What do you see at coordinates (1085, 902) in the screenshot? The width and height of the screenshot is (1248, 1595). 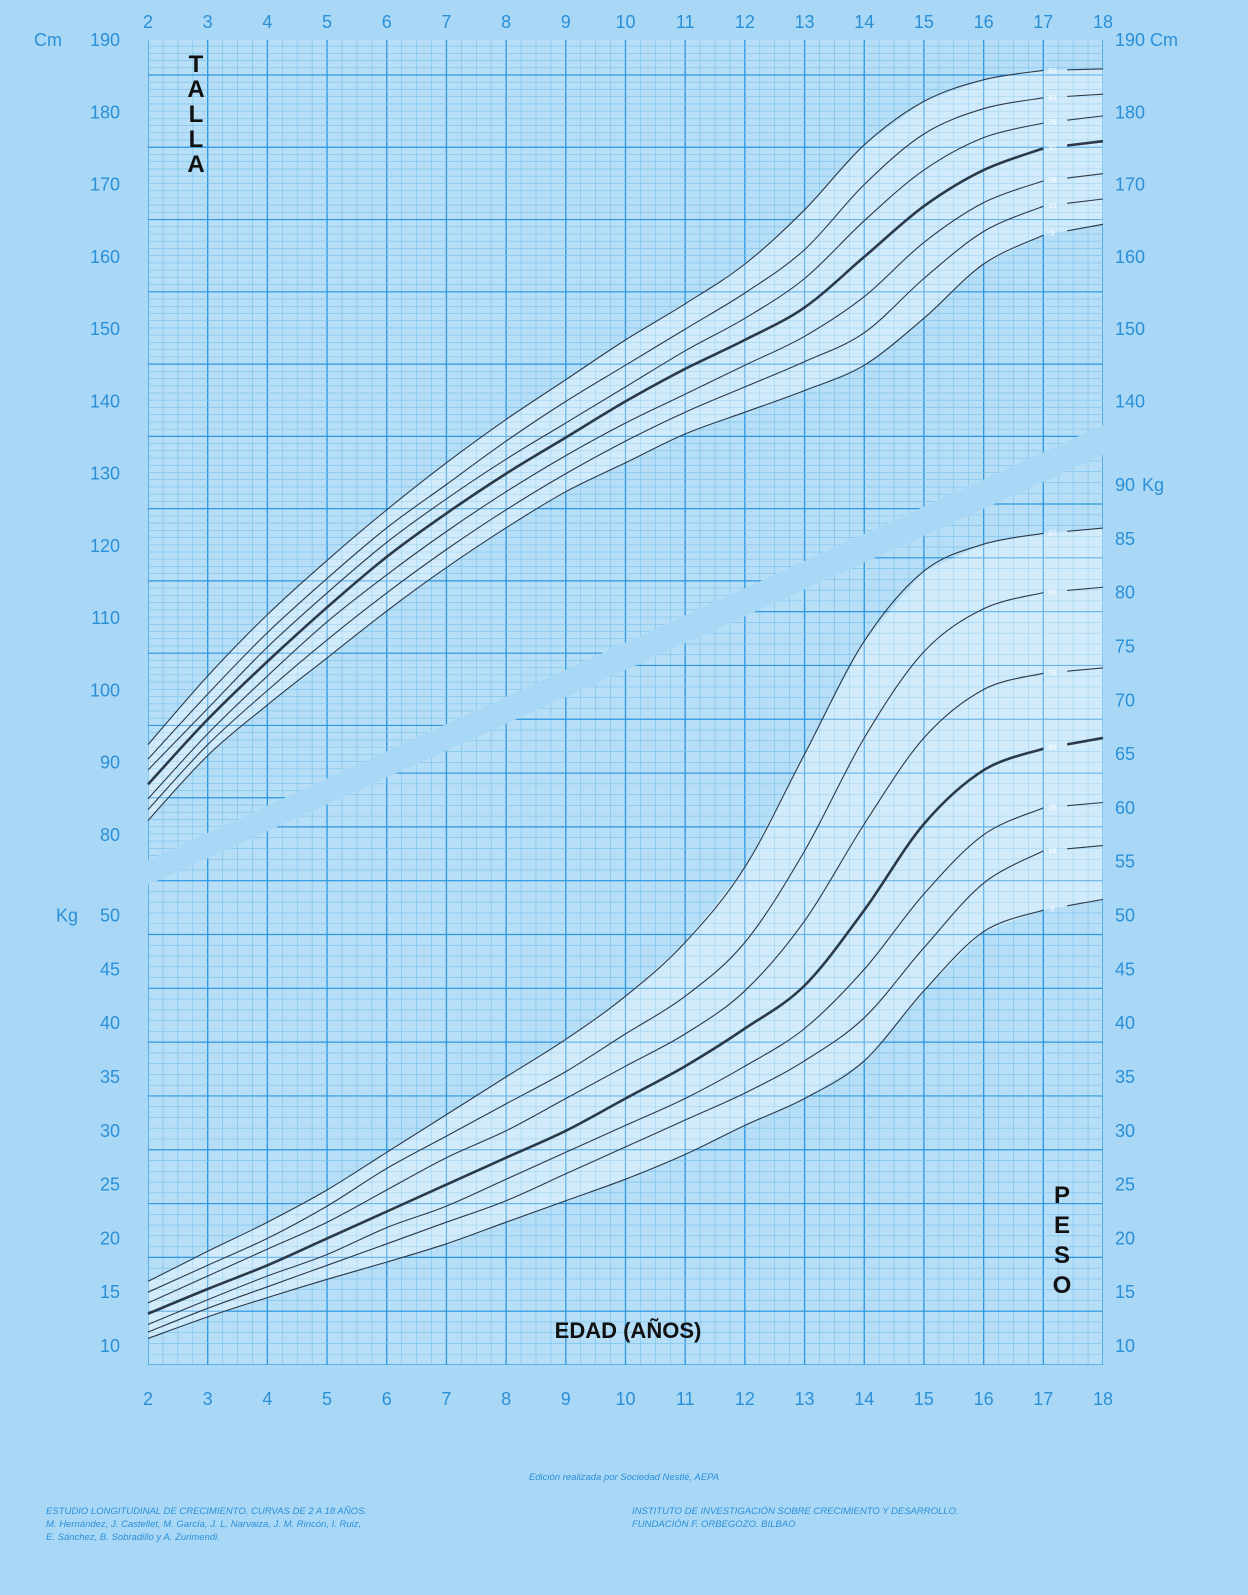 I see `peso-curve-tail-p3` at bounding box center [1085, 902].